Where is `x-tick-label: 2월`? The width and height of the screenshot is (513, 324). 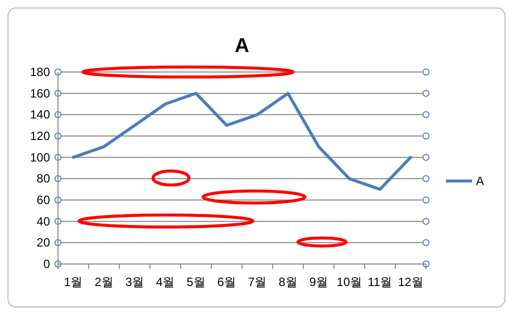
x-tick-label: 2월 is located at coordinates (104, 282).